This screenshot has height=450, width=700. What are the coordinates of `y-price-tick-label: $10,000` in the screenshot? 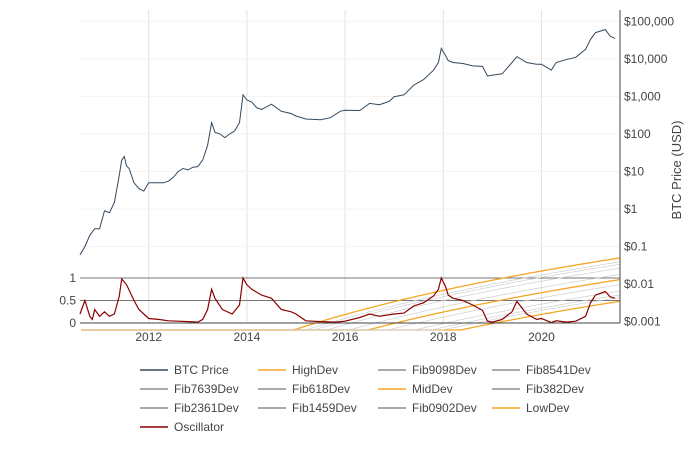 It's located at (646, 59).